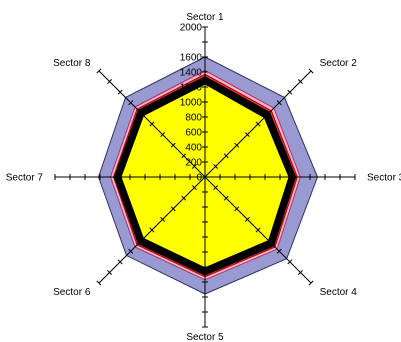  I want to click on radial-tick-label: 600, so click(193, 133).